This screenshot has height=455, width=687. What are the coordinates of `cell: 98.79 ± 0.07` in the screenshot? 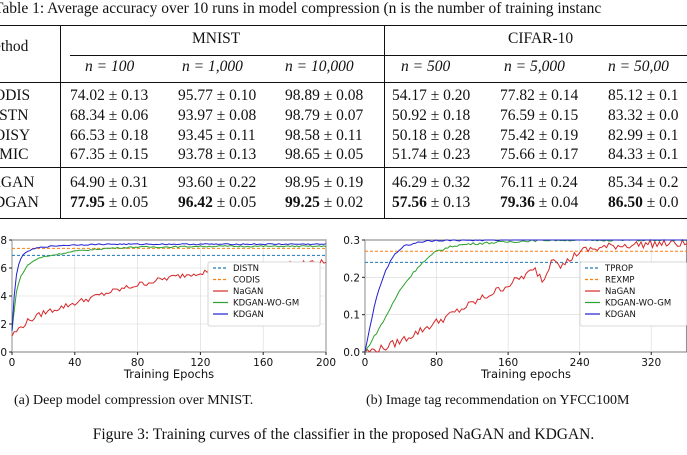 It's located at (324, 115).